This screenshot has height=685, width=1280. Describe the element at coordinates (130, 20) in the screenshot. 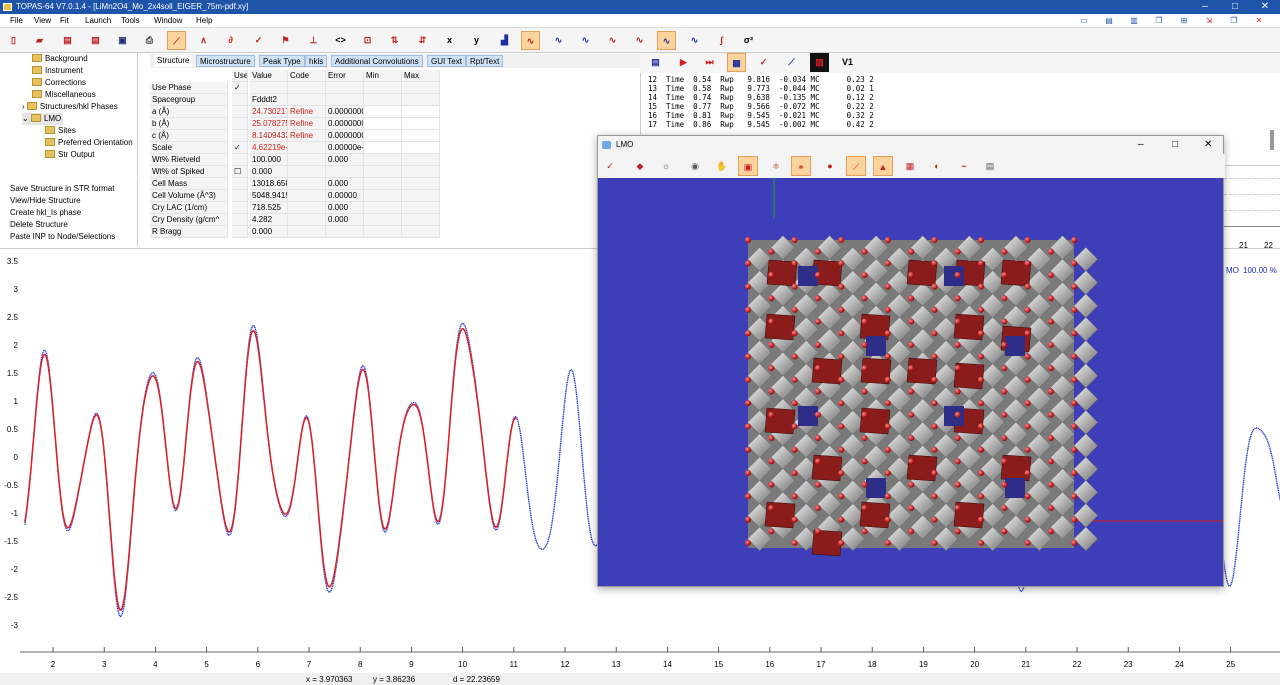

I see `menu-tools: Tools` at that location.